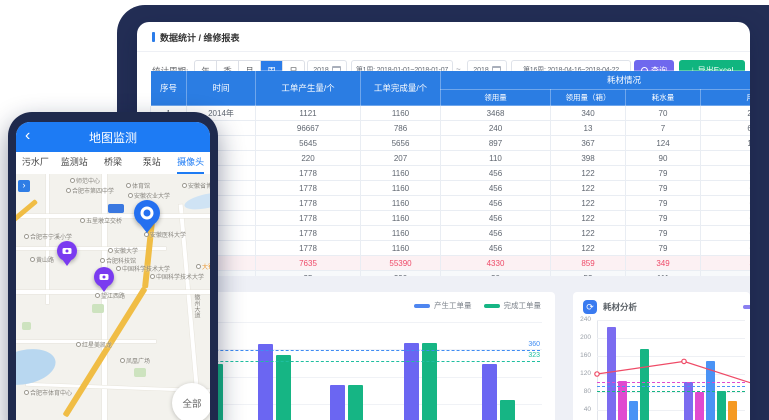 The width and height of the screenshot is (769, 420). Describe the element at coordinates (588, 128) in the screenshot. I see `cell: 13` at that location.